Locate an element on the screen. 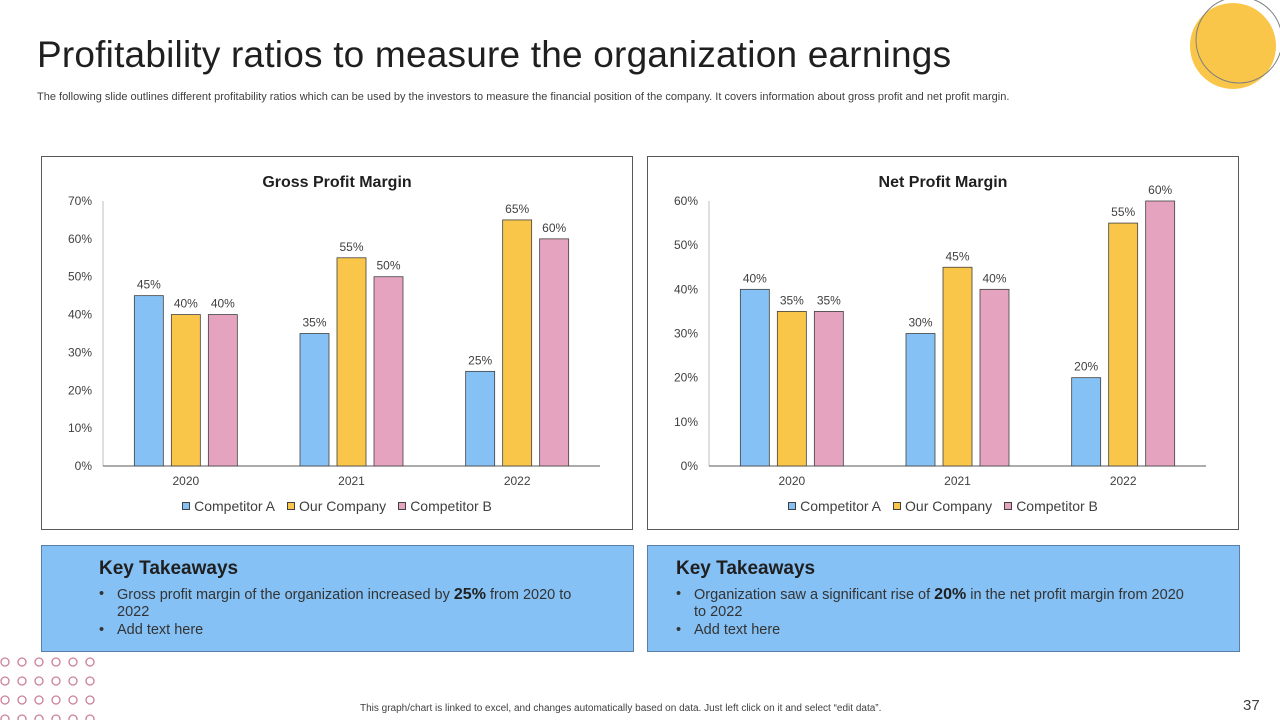 This screenshot has width=1280, height=720. y-tick-label: 70% is located at coordinates (80, 201).